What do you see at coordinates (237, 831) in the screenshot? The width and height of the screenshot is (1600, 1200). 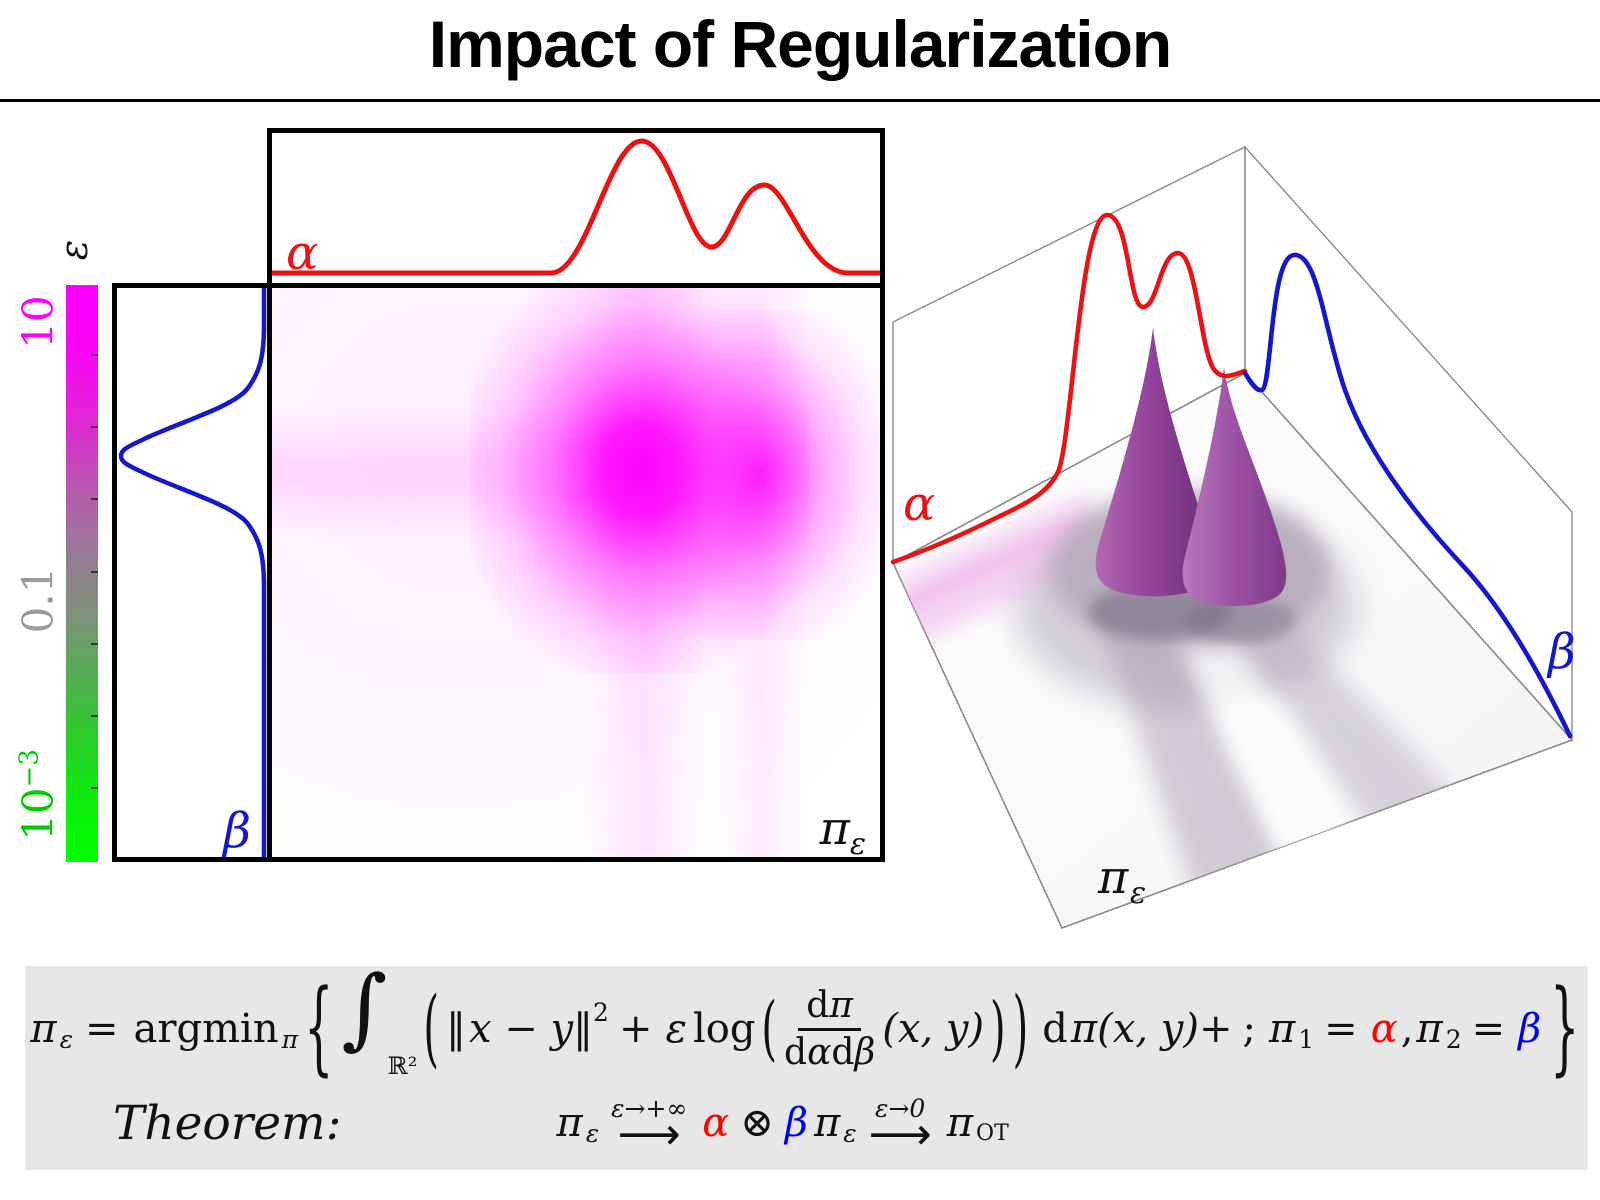 I see `beta-label: β` at bounding box center [237, 831].